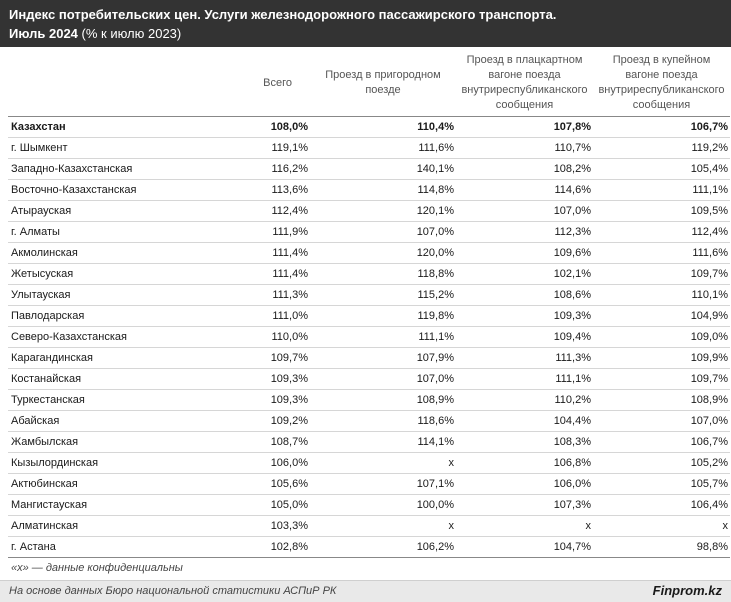  What do you see at coordinates (369, 253) in the screenshot?
I see `table-row: Акмолинская 111,4% 120,0% 109,6% 111,6%` at bounding box center [369, 253].